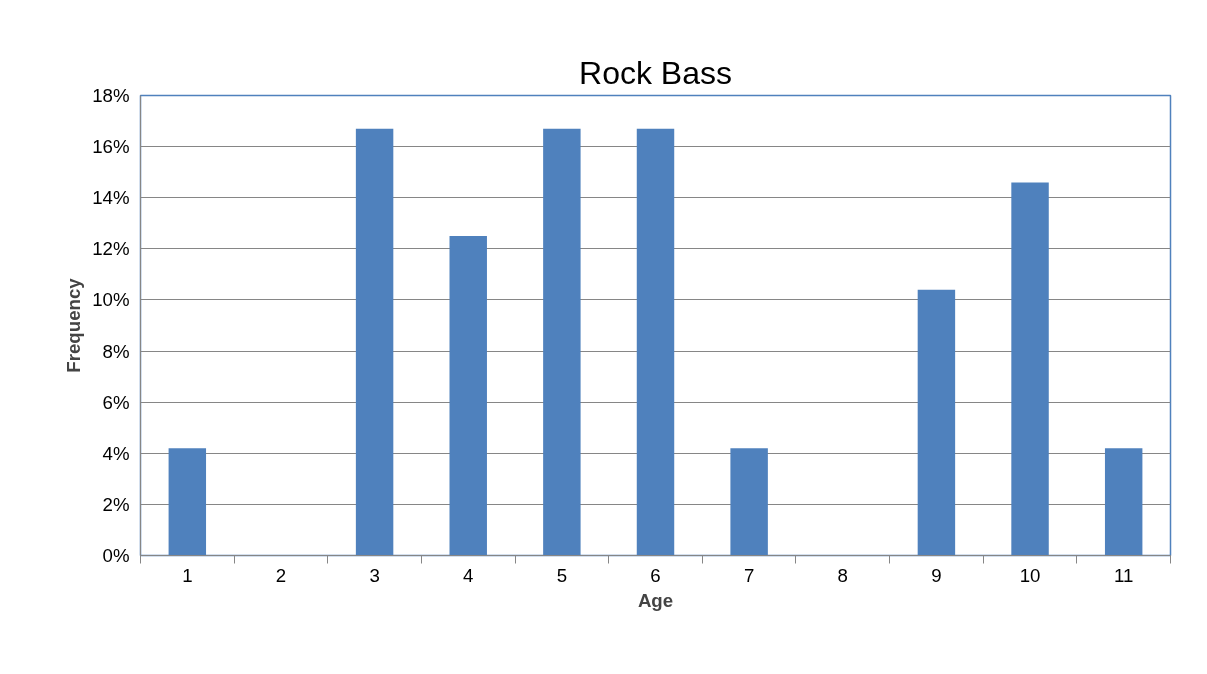  I want to click on x-tick-label: 3, so click(374, 575).